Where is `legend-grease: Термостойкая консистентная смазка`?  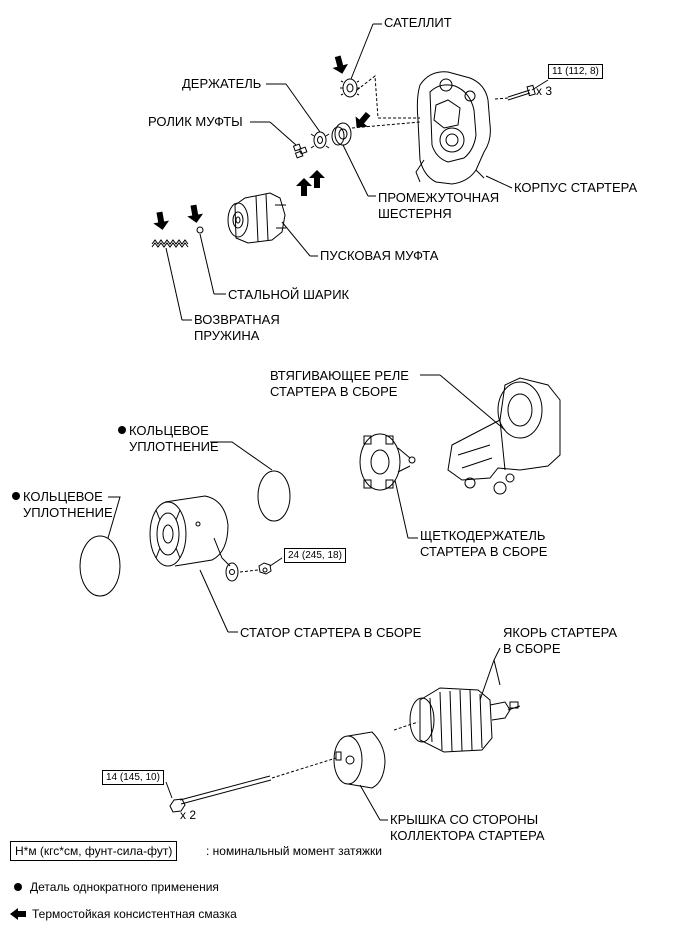
legend-grease: Термостойкая консистентная смазка is located at coordinates (134, 914).